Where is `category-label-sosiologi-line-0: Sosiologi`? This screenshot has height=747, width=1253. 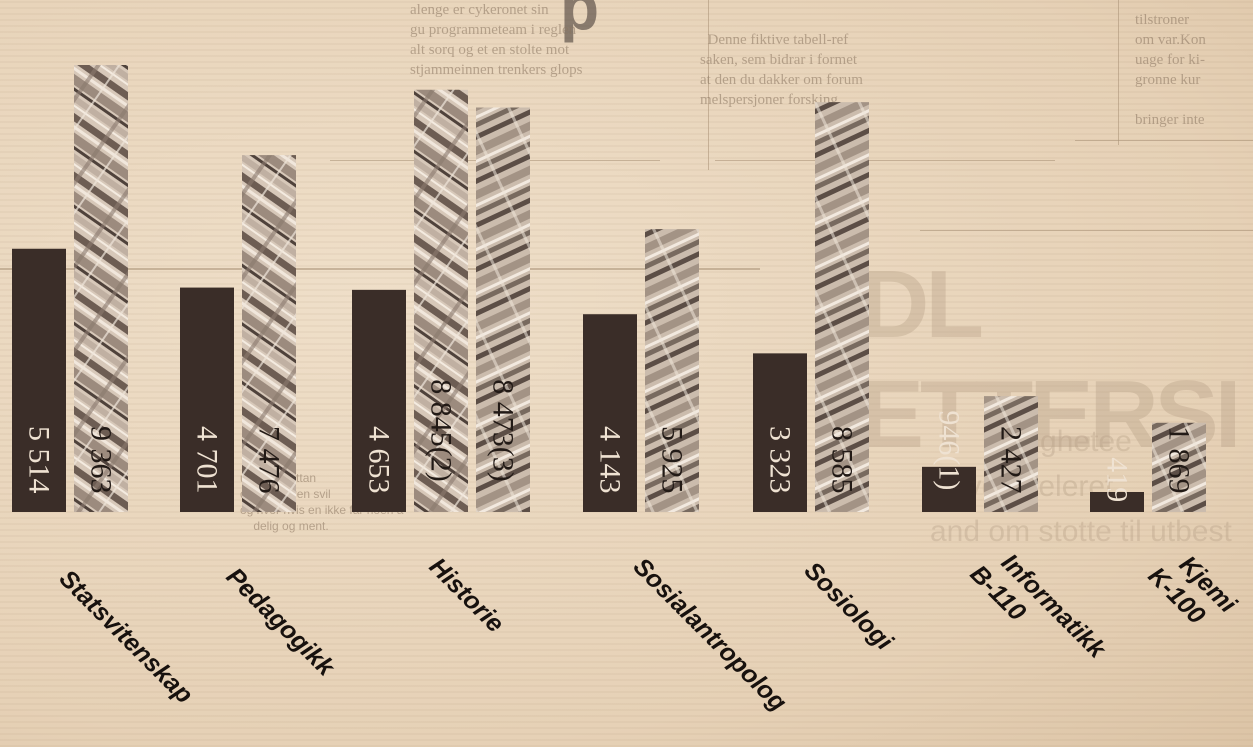
category-label-sosiologi-line-0: Sosiologi is located at coordinates (849, 606).